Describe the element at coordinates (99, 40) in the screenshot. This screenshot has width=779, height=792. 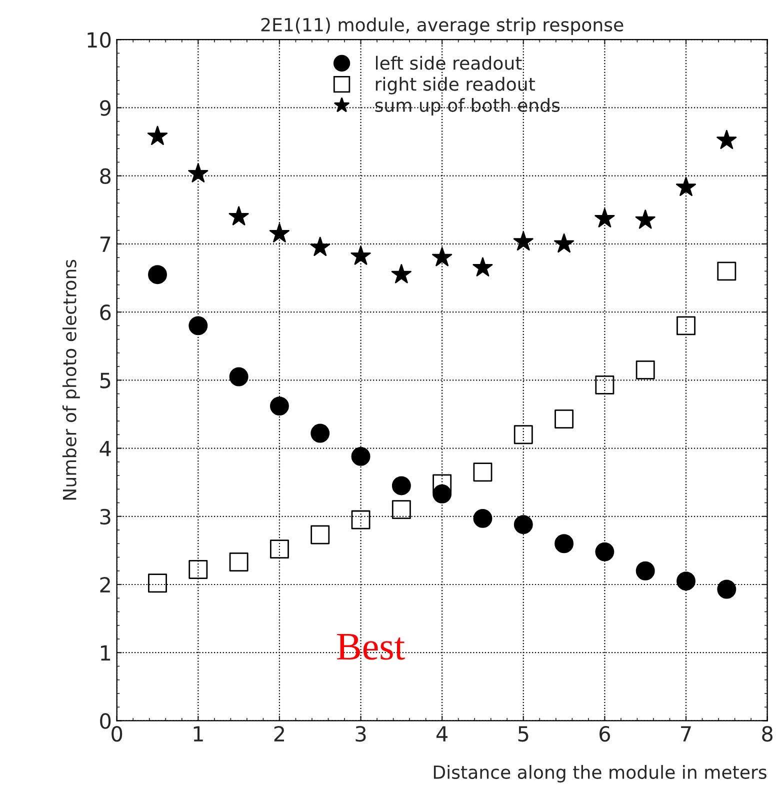
I see `y-tick-label: 10` at that location.